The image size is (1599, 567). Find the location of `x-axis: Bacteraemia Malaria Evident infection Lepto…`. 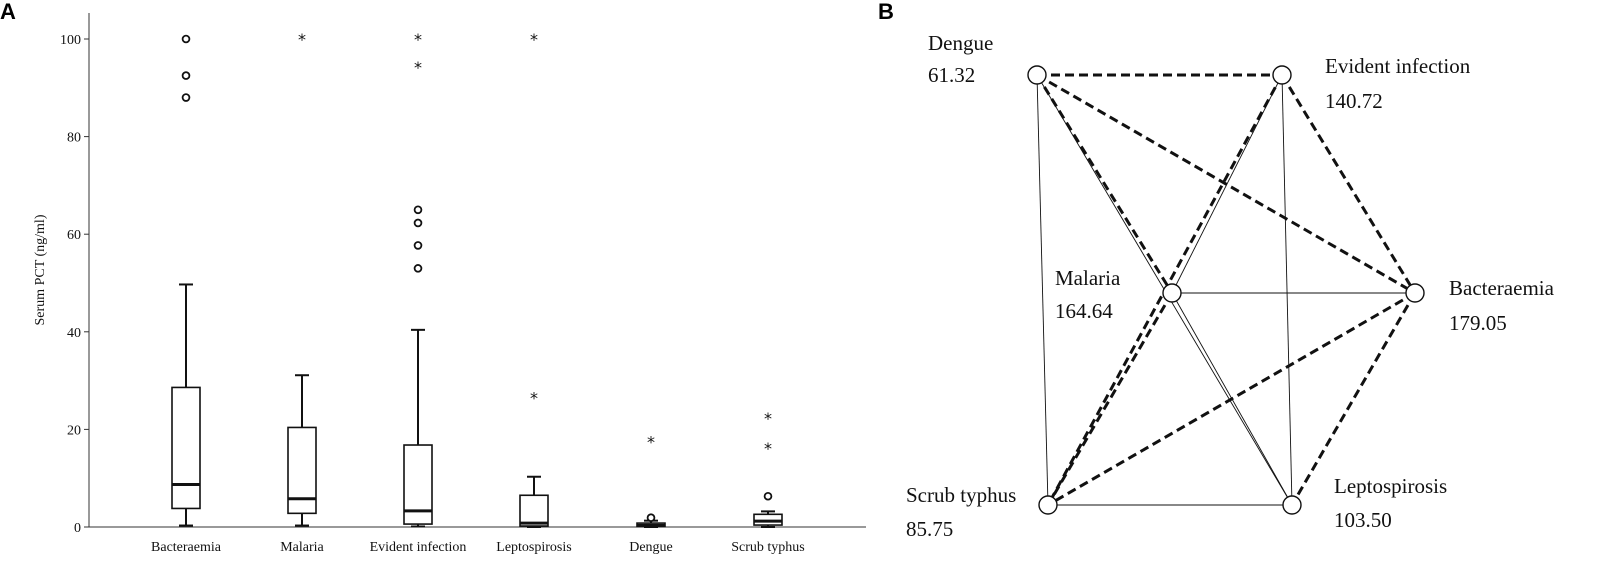

x-axis: Bacteraemia Malaria Evident infection Lepto… is located at coordinates (477, 540).